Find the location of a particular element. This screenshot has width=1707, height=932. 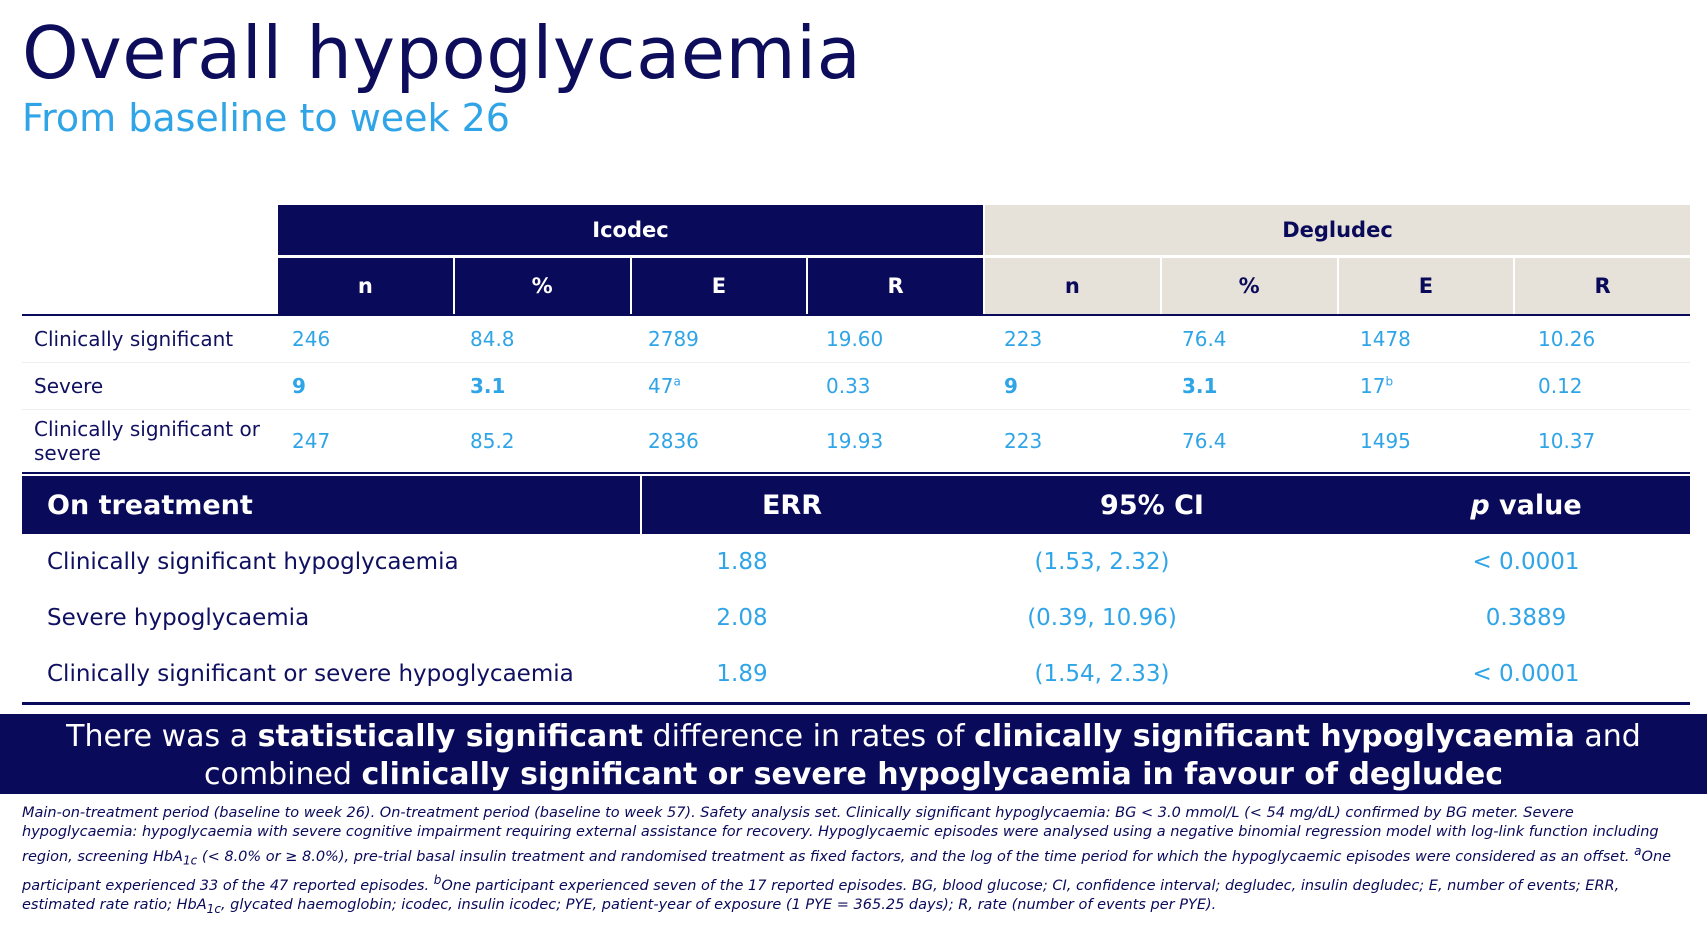

group-header-row: Icodec Degludec is located at coordinates (856, 230).